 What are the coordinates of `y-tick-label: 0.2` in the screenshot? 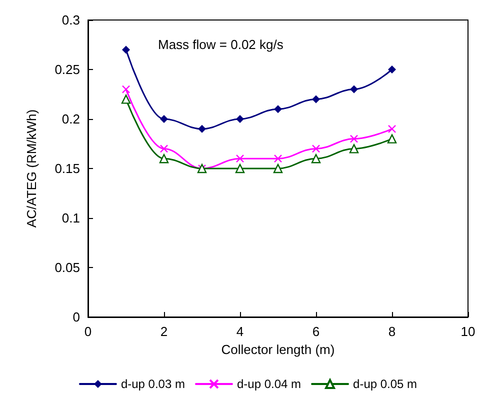 It's located at (71, 119).